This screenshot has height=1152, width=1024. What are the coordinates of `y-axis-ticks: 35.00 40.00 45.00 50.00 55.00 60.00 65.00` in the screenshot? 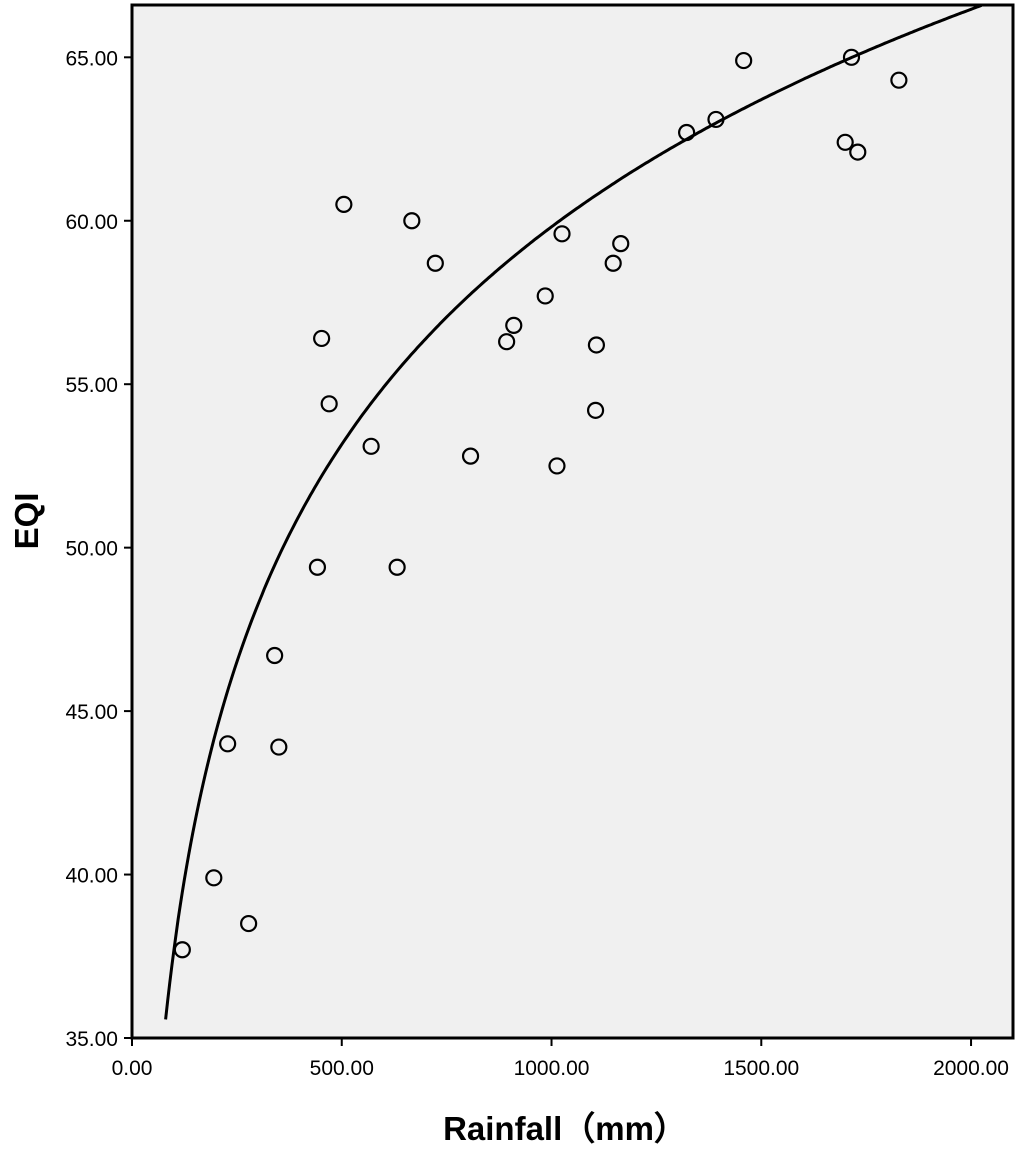 It's located at (98, 549).